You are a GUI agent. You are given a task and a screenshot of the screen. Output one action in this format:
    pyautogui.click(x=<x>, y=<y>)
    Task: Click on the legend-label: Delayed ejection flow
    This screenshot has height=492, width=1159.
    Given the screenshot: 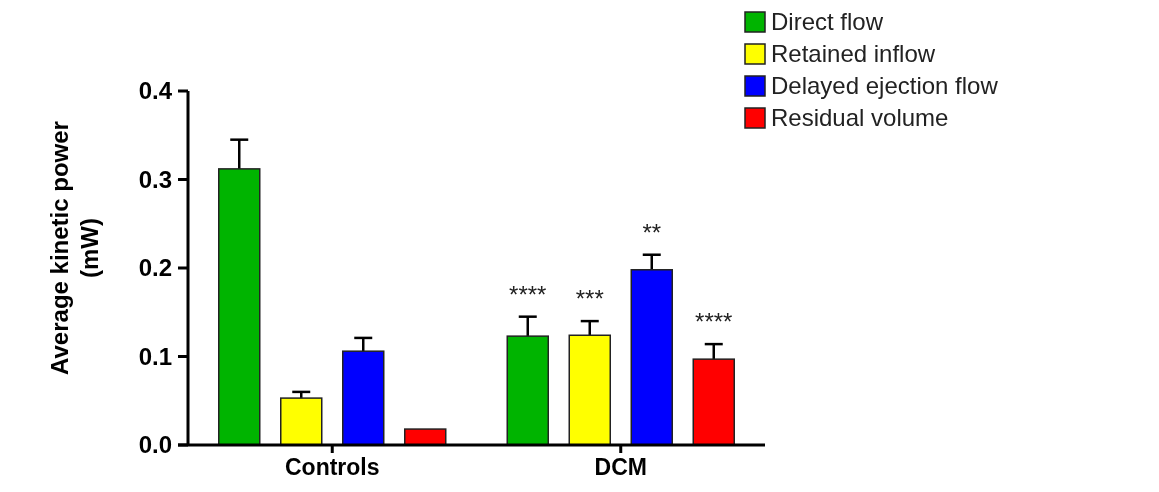 What is the action you would take?
    pyautogui.click(x=885, y=86)
    